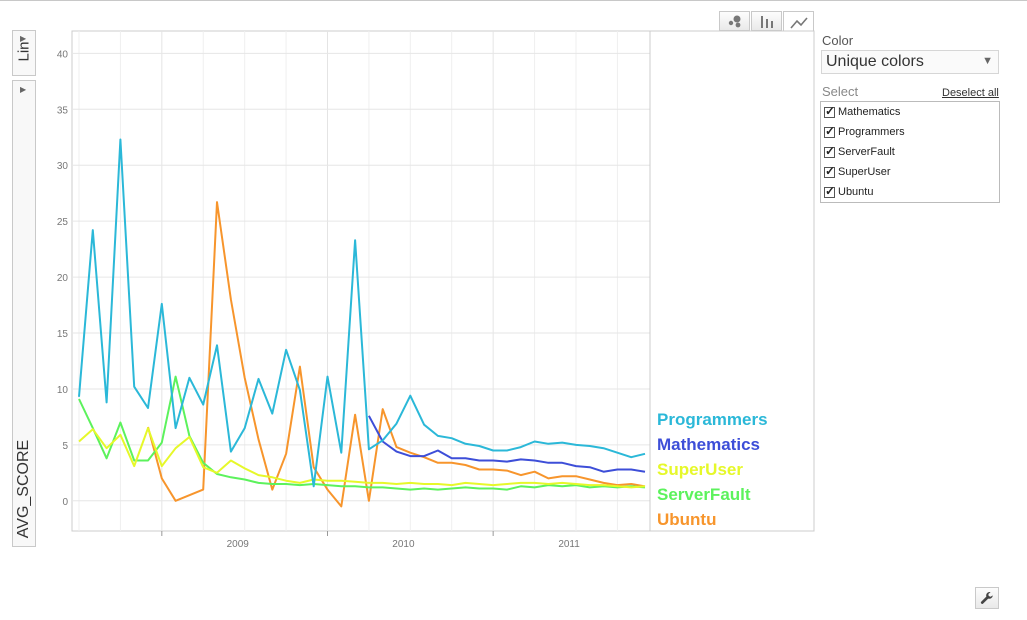  What do you see at coordinates (403, 544) in the screenshot?
I see `x-tick-label: 2010` at bounding box center [403, 544].